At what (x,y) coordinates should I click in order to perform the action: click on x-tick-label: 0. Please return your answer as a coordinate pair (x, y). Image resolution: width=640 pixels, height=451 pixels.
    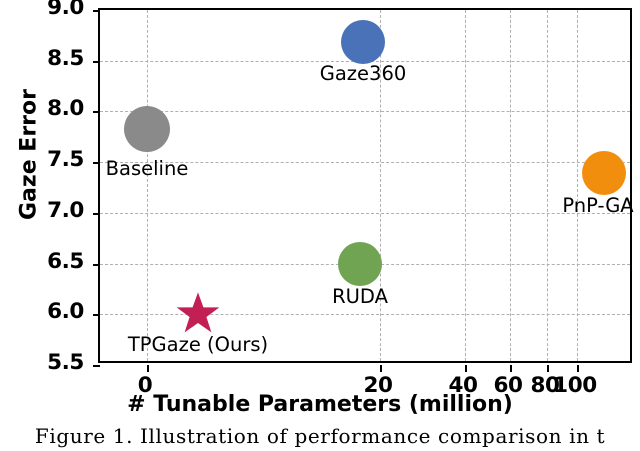
    Looking at the image, I should click on (145, 385).